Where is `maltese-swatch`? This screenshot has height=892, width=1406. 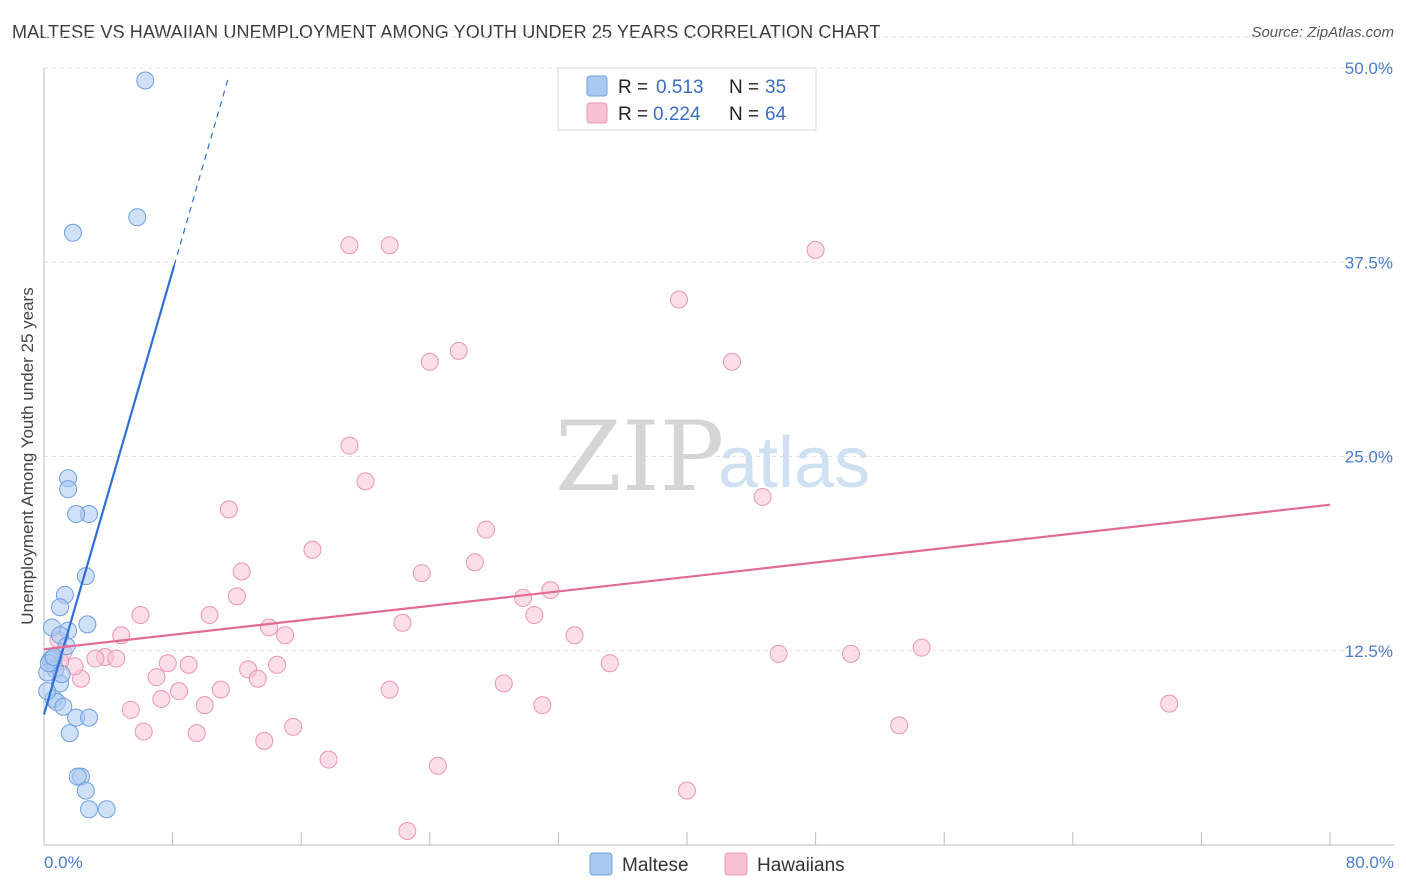
maltese-swatch is located at coordinates (597, 86).